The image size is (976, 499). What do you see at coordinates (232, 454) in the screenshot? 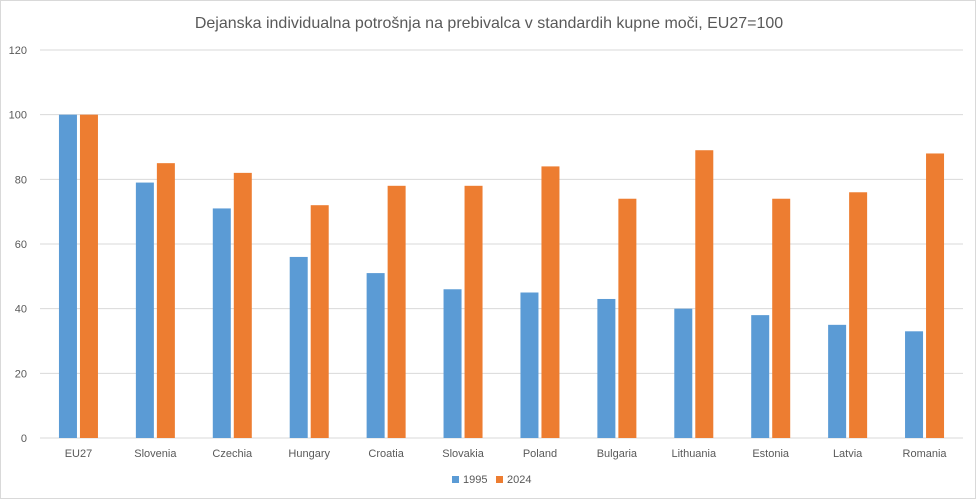
I see `x-tick-label: Czechia` at bounding box center [232, 454].